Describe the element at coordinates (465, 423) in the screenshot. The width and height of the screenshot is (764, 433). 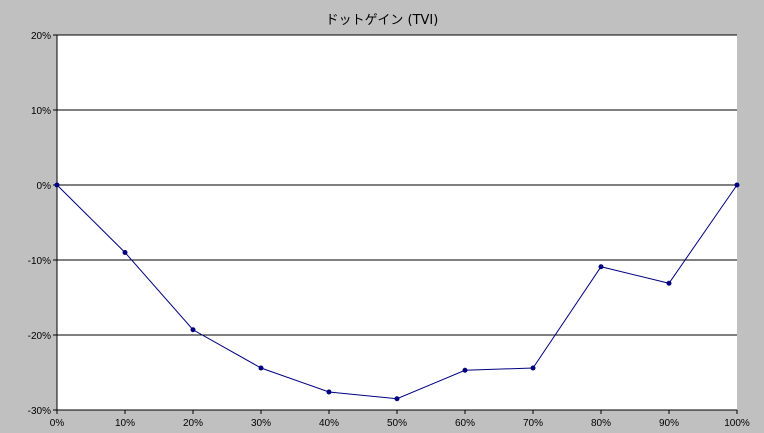
I see `x-tick-label: 60%` at that location.